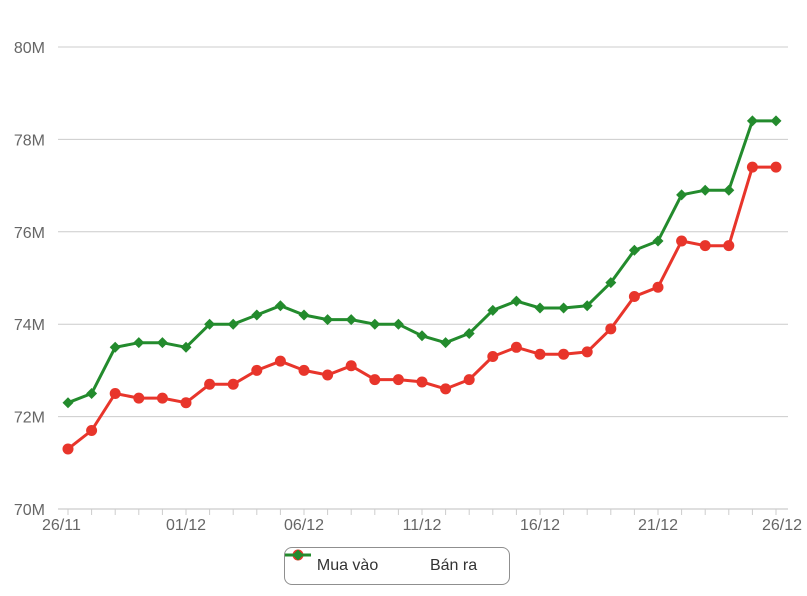 This screenshot has height=596, width=807. I want to click on y-tick-label: 76M, so click(29, 233).